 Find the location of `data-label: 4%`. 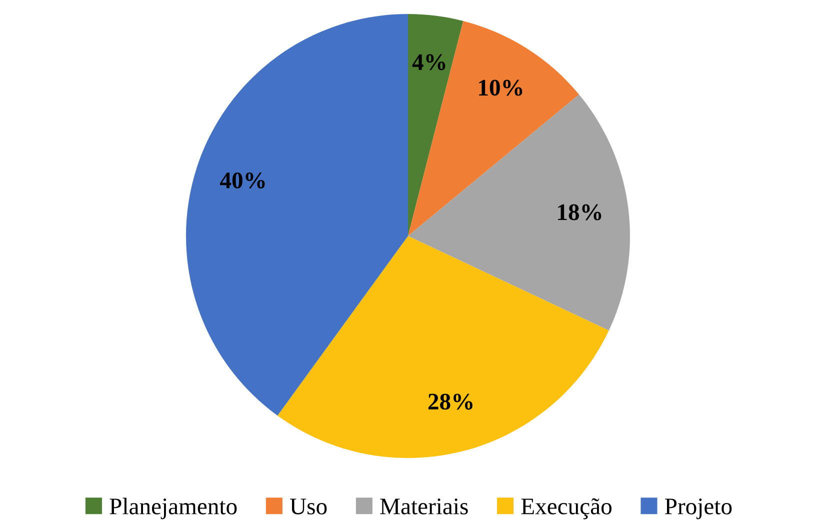

data-label: 4% is located at coordinates (429, 62).